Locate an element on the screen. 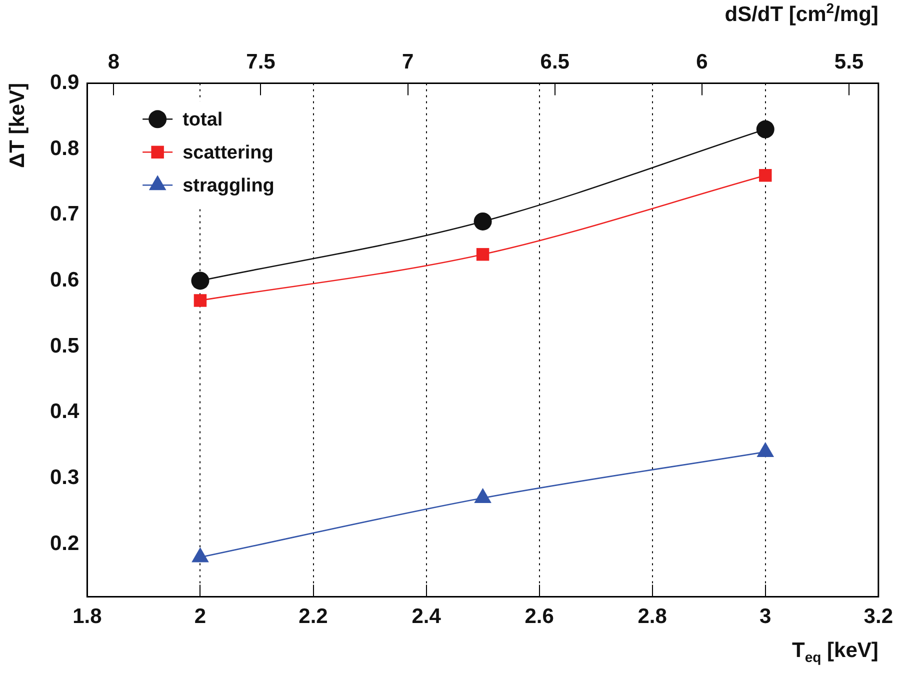 Image resolution: width=913 pixels, height=684 pixels. y-tick-label: 0.6 is located at coordinates (65, 280).